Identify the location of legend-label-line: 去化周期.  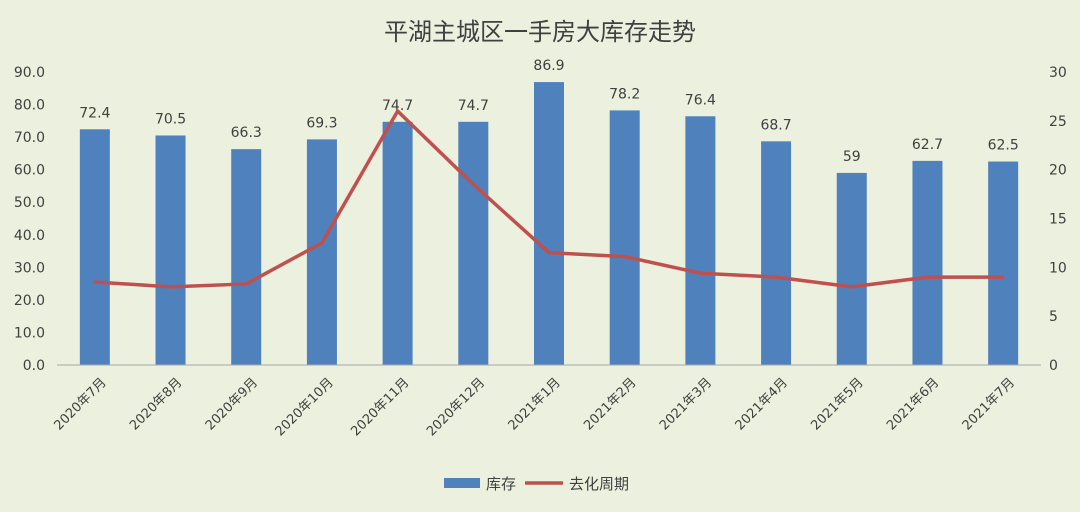
(599, 484).